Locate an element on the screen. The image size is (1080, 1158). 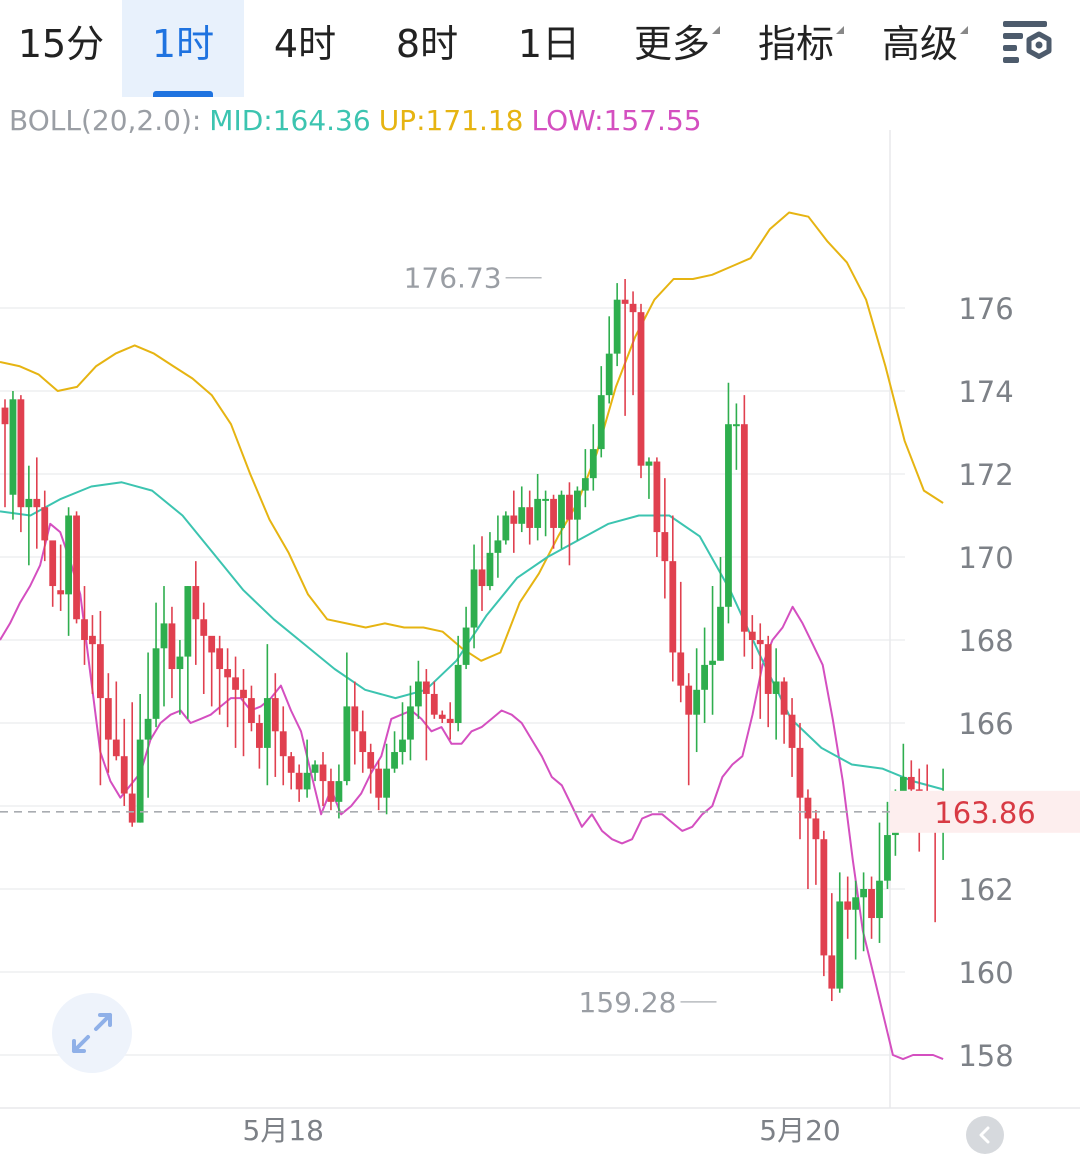
y-tick-label: 158 is located at coordinates (985, 1056).